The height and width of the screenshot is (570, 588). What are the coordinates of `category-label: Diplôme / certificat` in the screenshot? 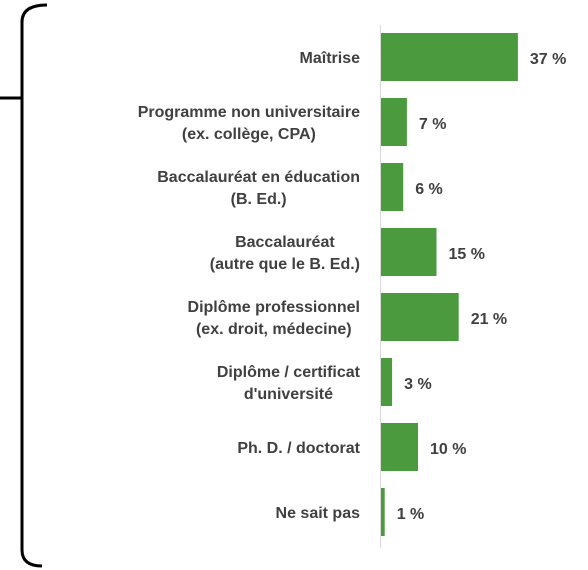 It's located at (289, 372).